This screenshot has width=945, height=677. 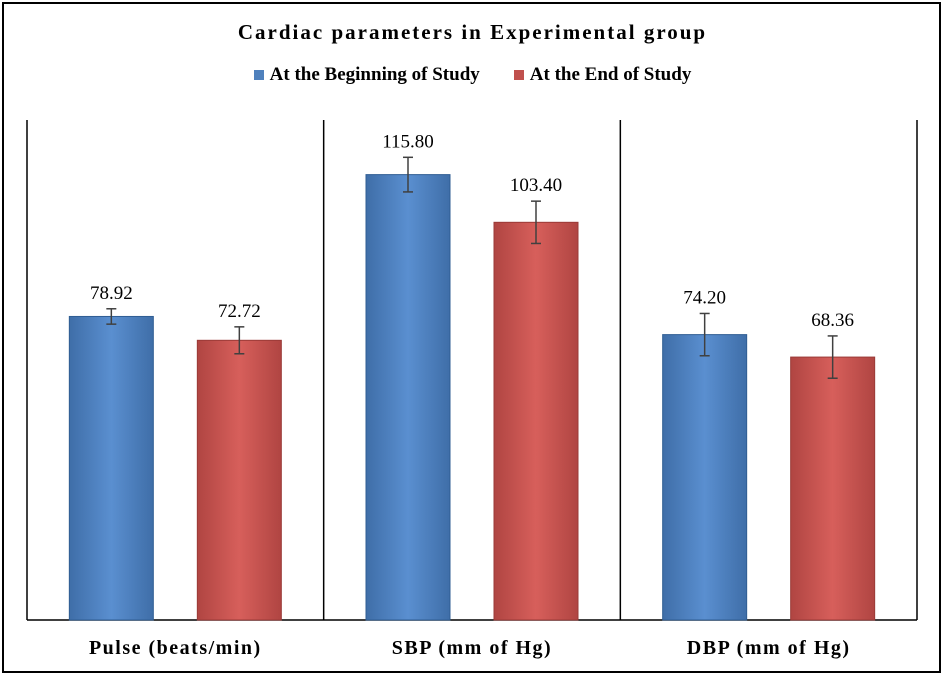 I want to click on legend-item-beginning: At the Beginning of Study, so click(x=366, y=75).